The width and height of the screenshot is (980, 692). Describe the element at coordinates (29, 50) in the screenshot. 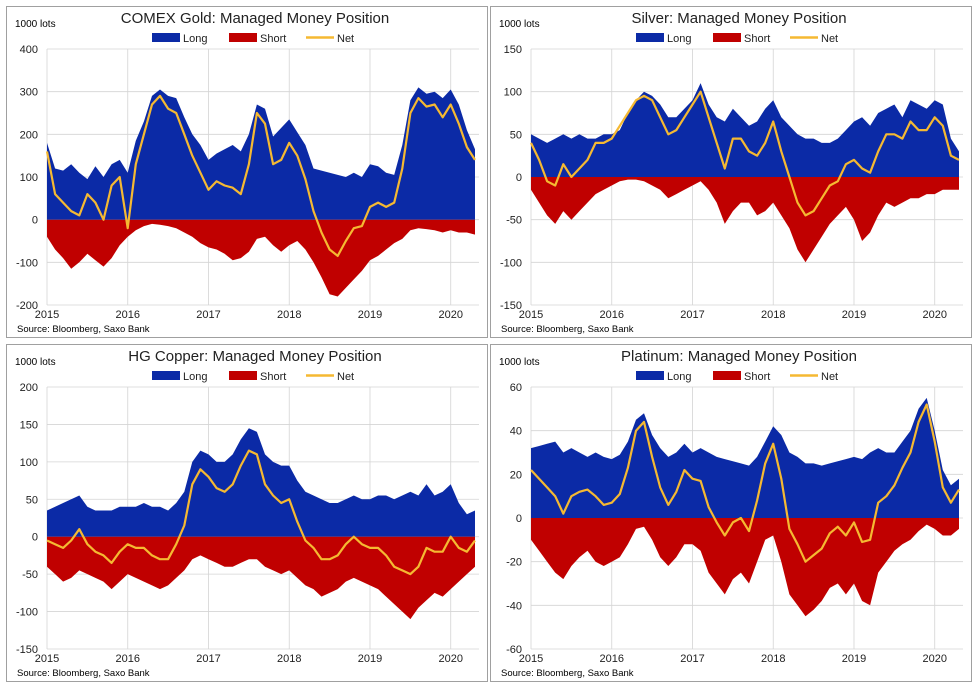

I see `y-tick-label: 400` at that location.